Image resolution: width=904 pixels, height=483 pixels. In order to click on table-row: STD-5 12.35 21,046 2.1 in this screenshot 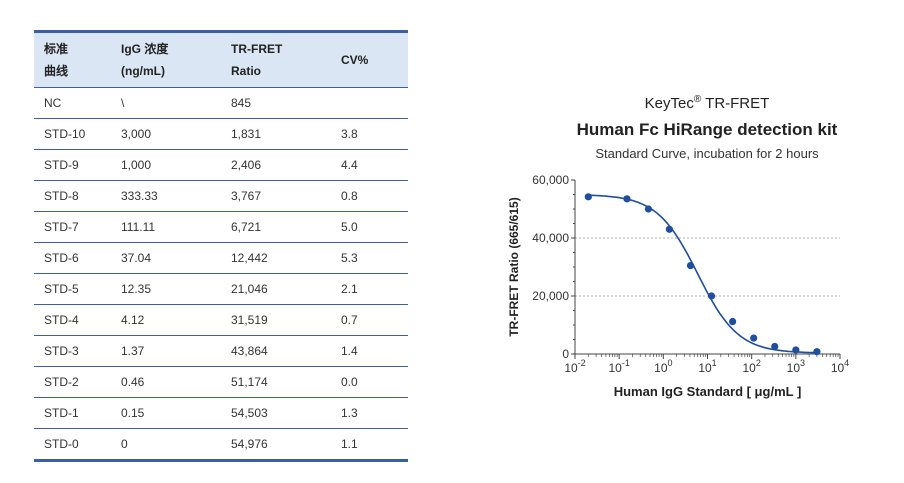, I will do `click(221, 289)`.